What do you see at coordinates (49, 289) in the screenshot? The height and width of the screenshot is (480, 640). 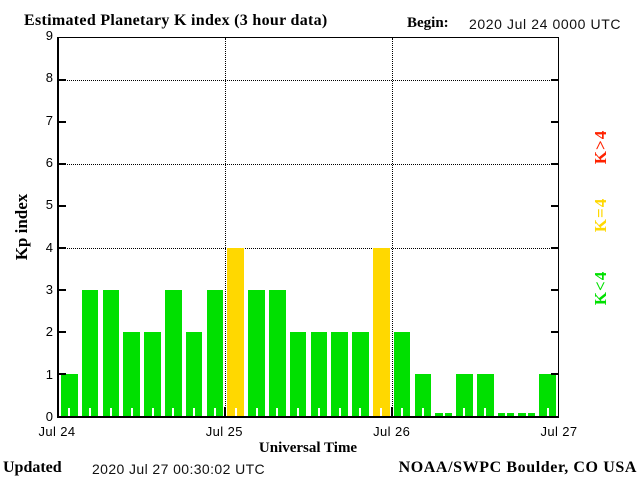 I see `y-tick-label-3: 3` at bounding box center [49, 289].